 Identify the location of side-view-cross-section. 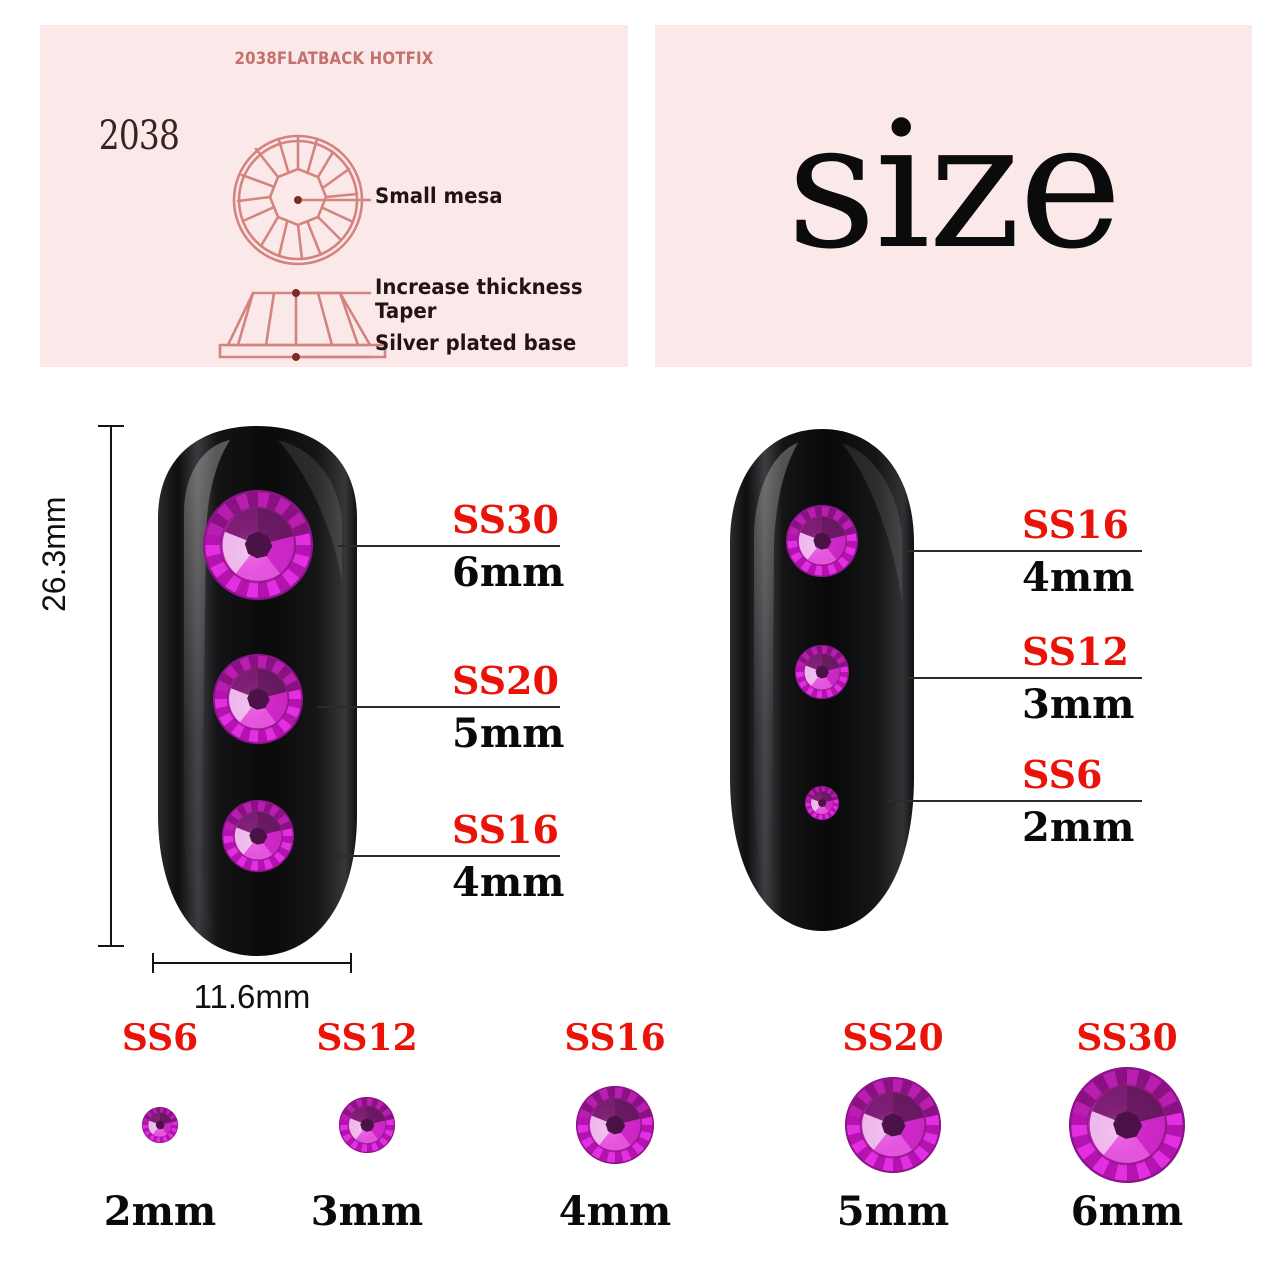
(302, 325).